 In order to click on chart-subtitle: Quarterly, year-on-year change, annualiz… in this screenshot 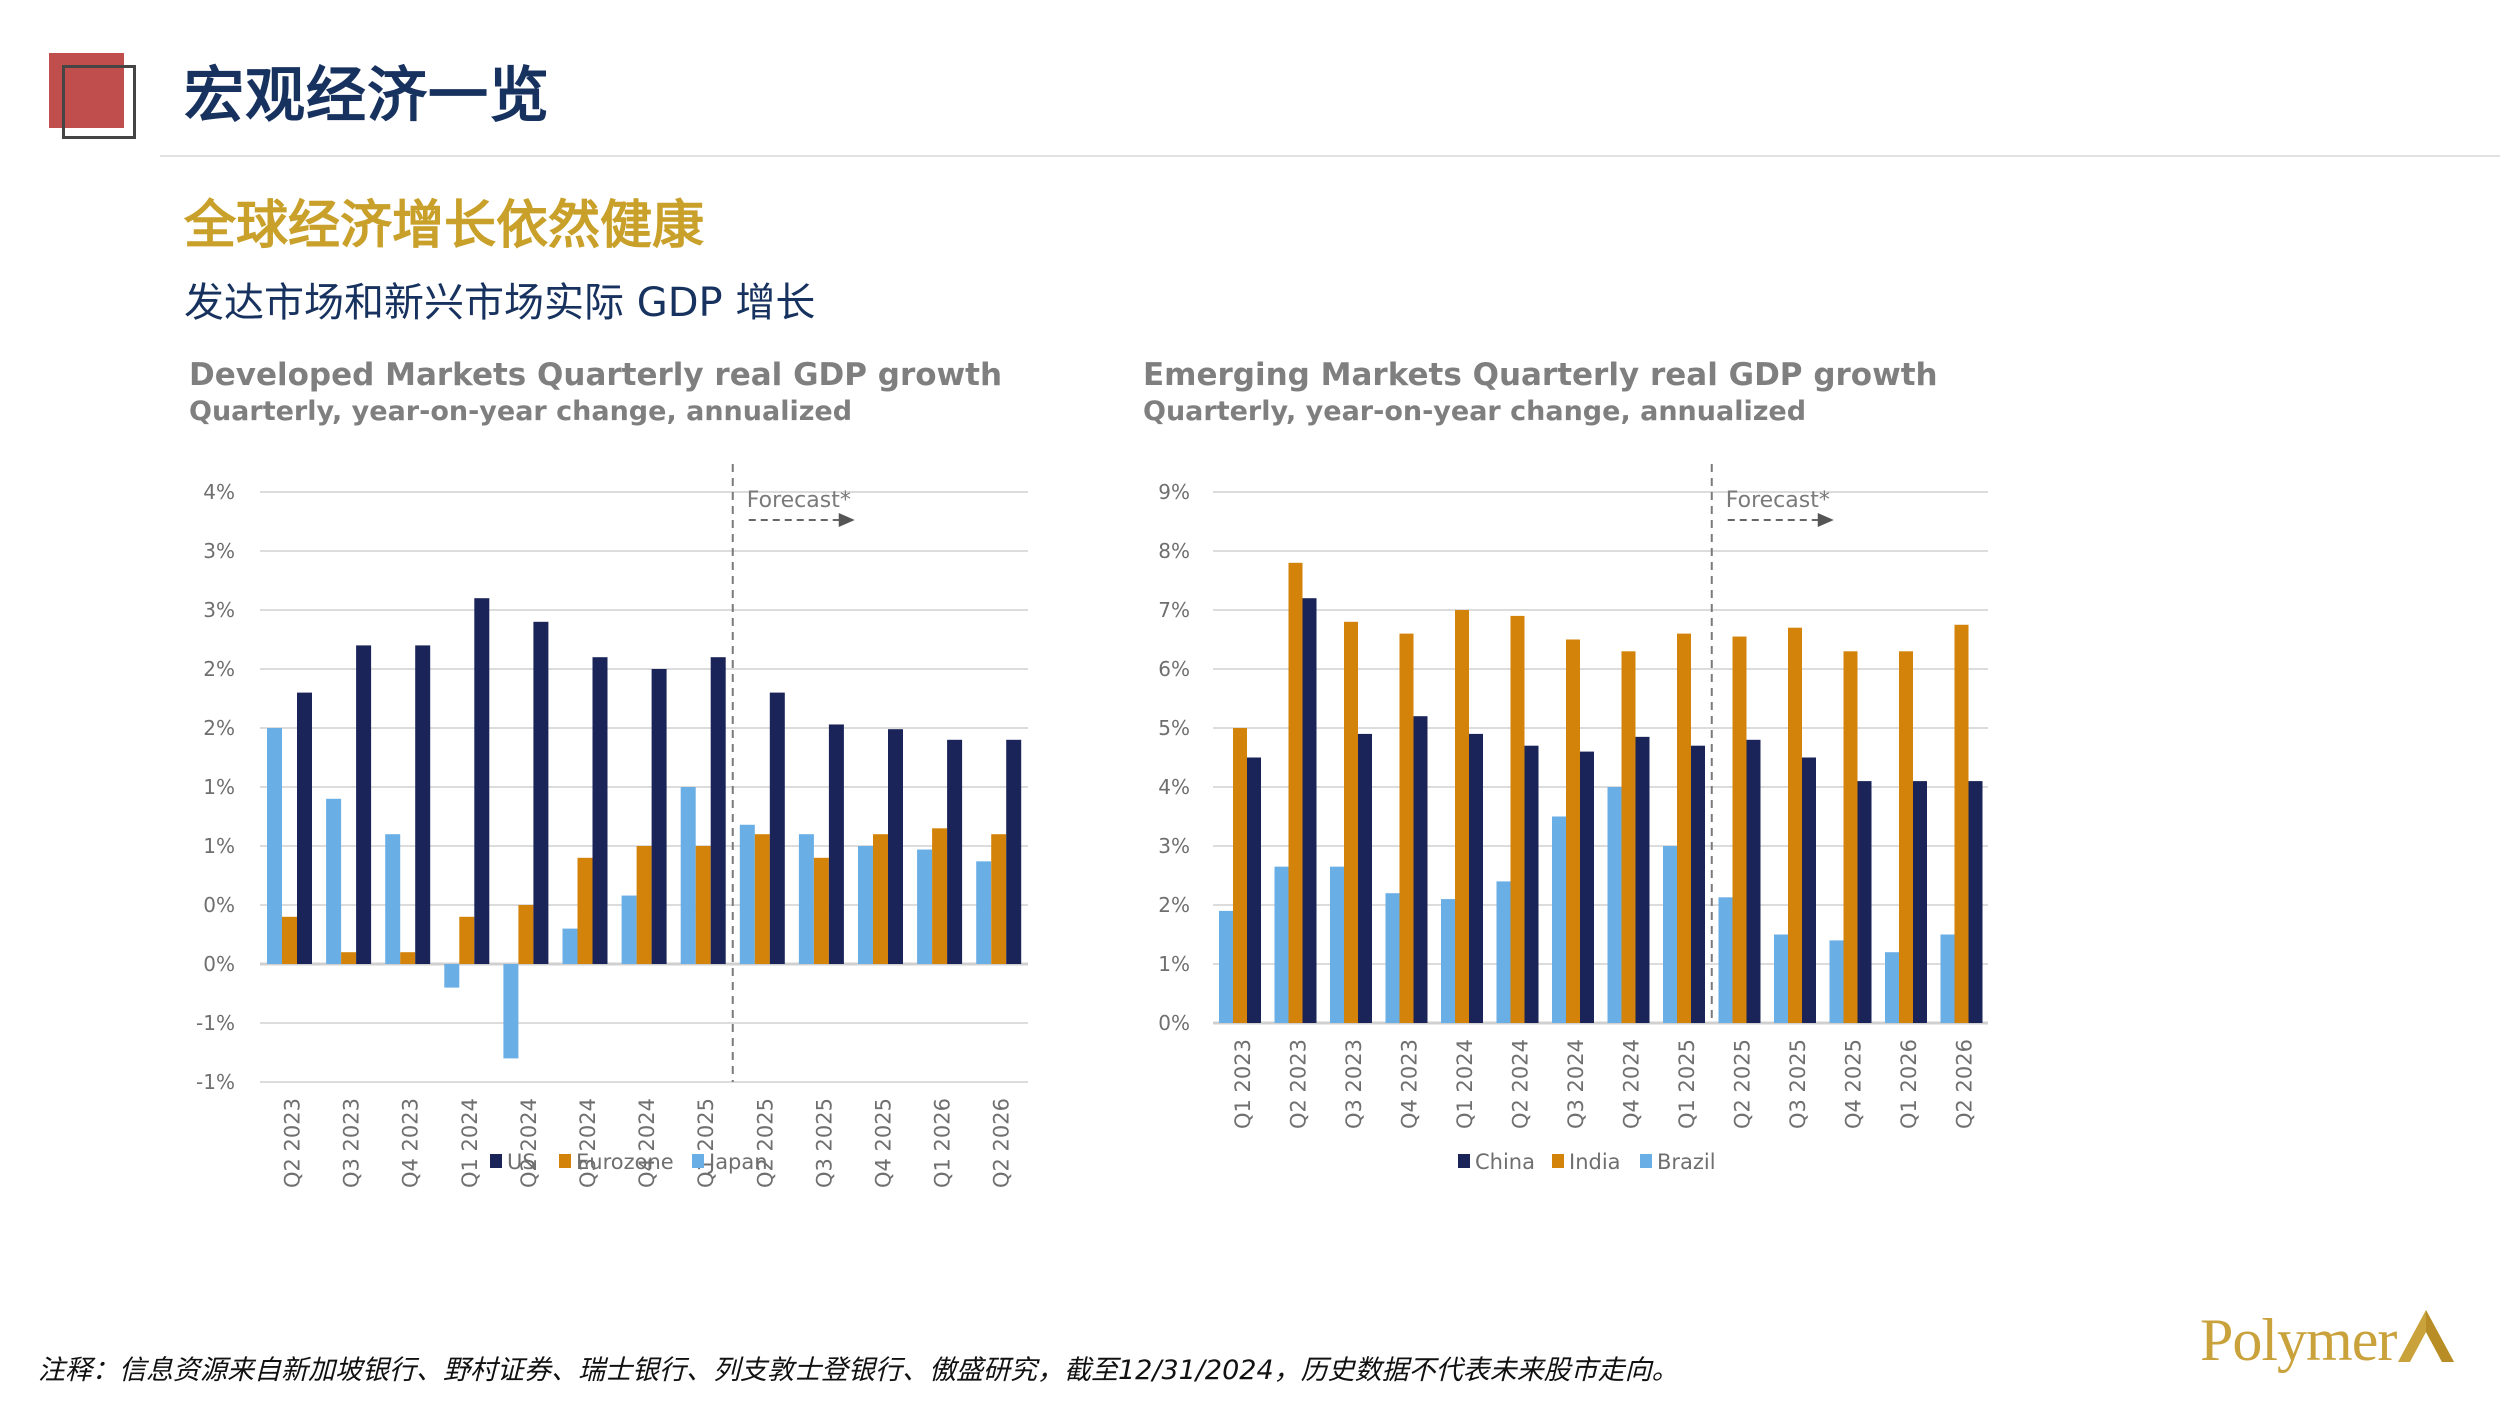, I will do `click(1475, 411)`.